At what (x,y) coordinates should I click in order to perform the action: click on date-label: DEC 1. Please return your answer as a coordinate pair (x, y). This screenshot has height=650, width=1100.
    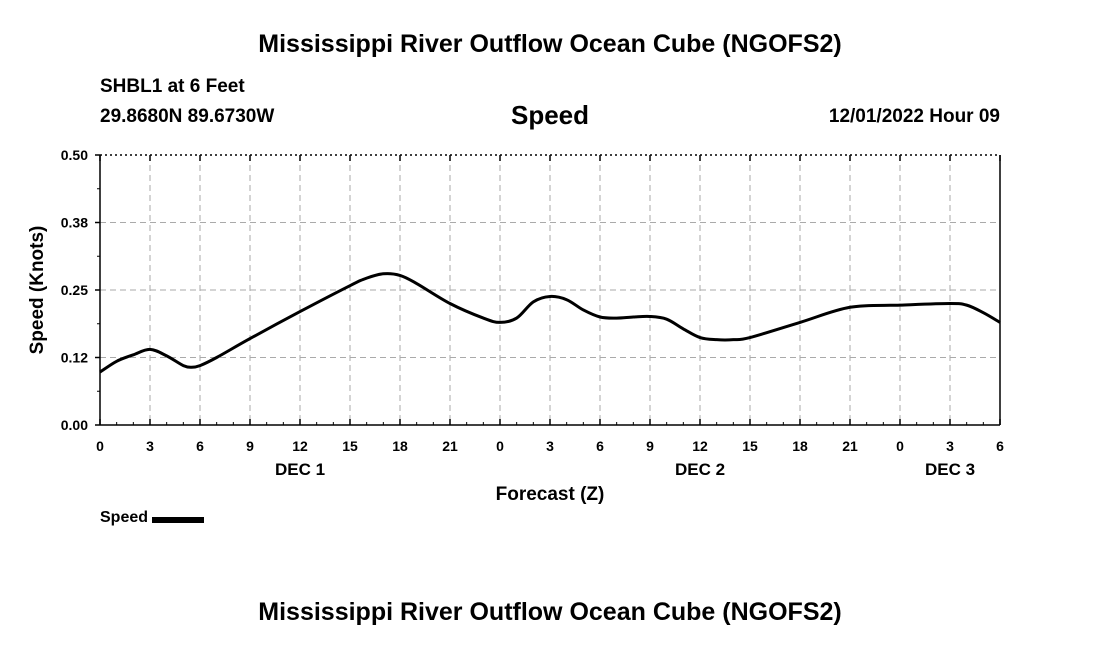
    Looking at the image, I should click on (300, 469).